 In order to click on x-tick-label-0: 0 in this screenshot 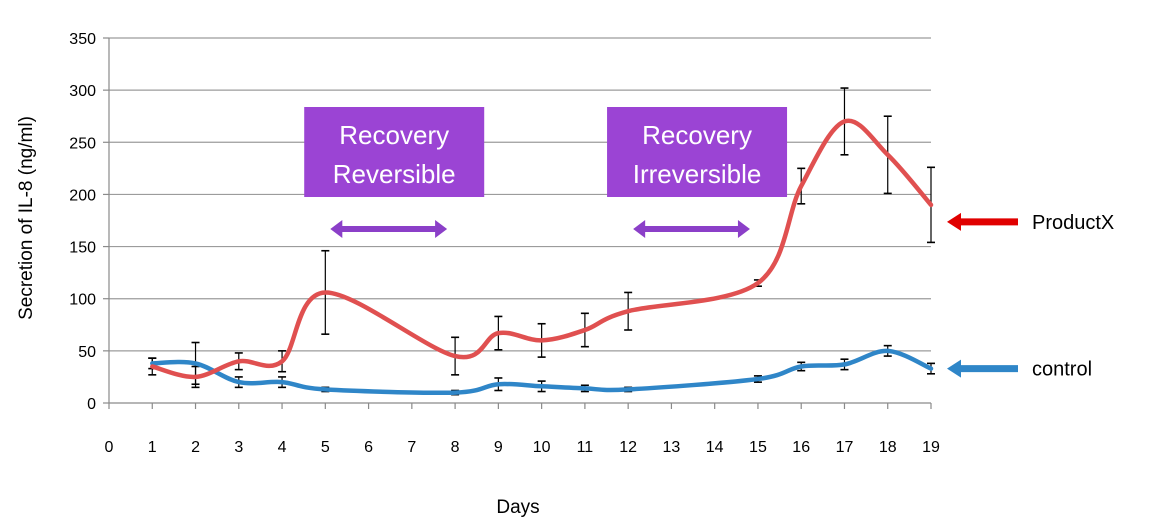, I will do `click(109, 447)`.